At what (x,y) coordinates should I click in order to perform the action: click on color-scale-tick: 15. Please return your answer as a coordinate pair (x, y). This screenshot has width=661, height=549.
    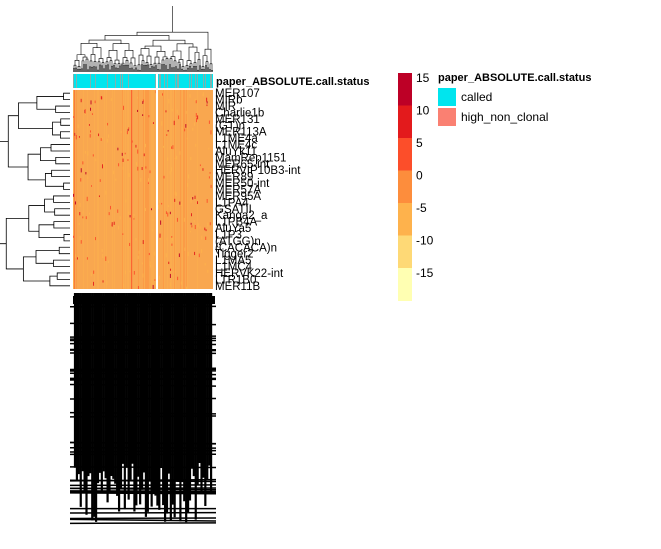
    Looking at the image, I should click on (423, 78).